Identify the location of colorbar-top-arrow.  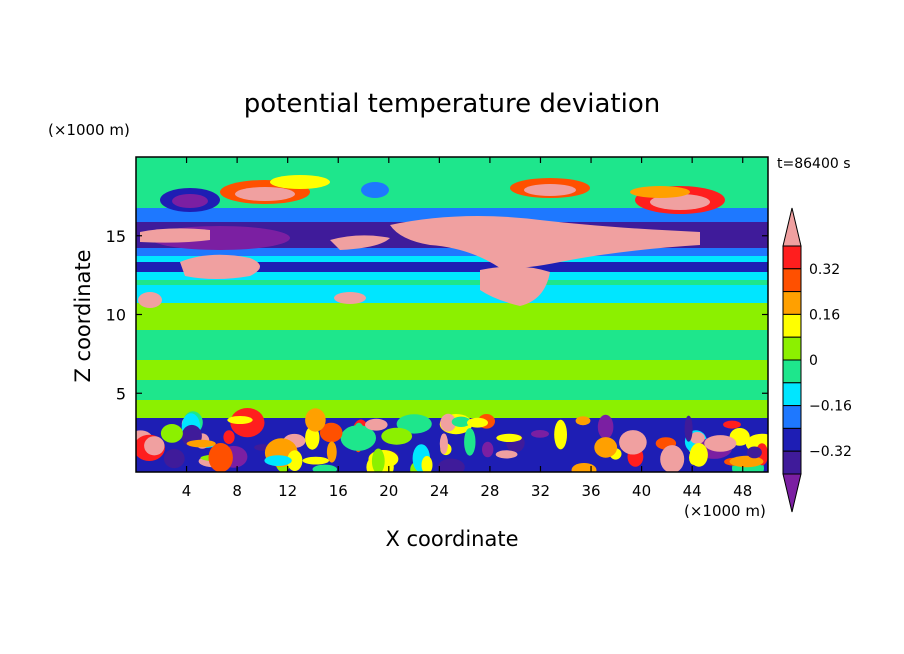
(792, 227).